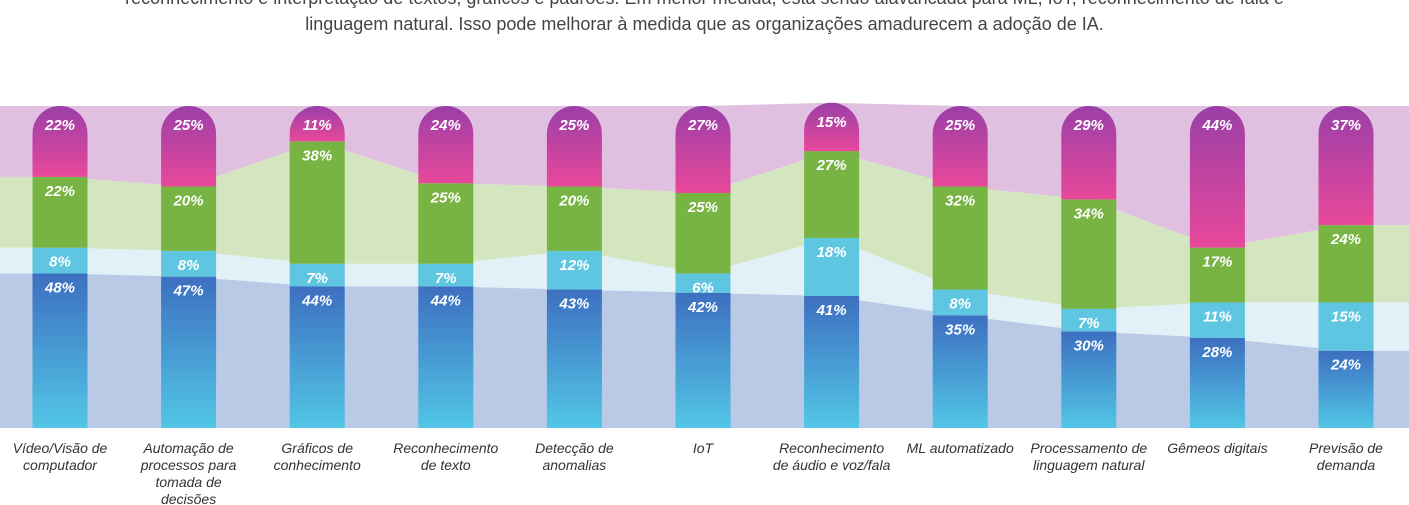 The height and width of the screenshot is (505, 1409). What do you see at coordinates (831, 310) in the screenshot?
I see `value-label: 41%` at bounding box center [831, 310].